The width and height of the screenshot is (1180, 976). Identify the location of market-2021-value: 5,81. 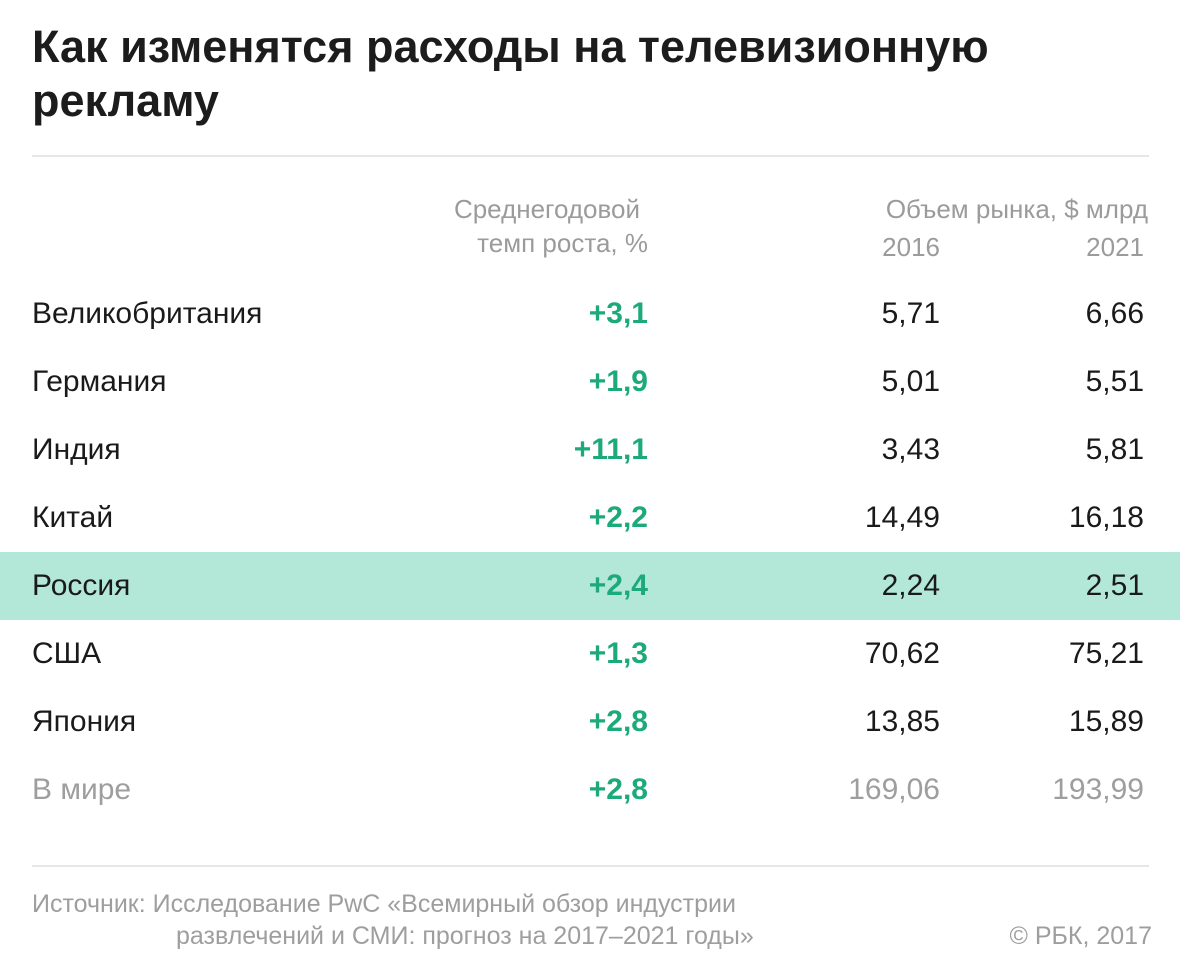
(1114, 449).